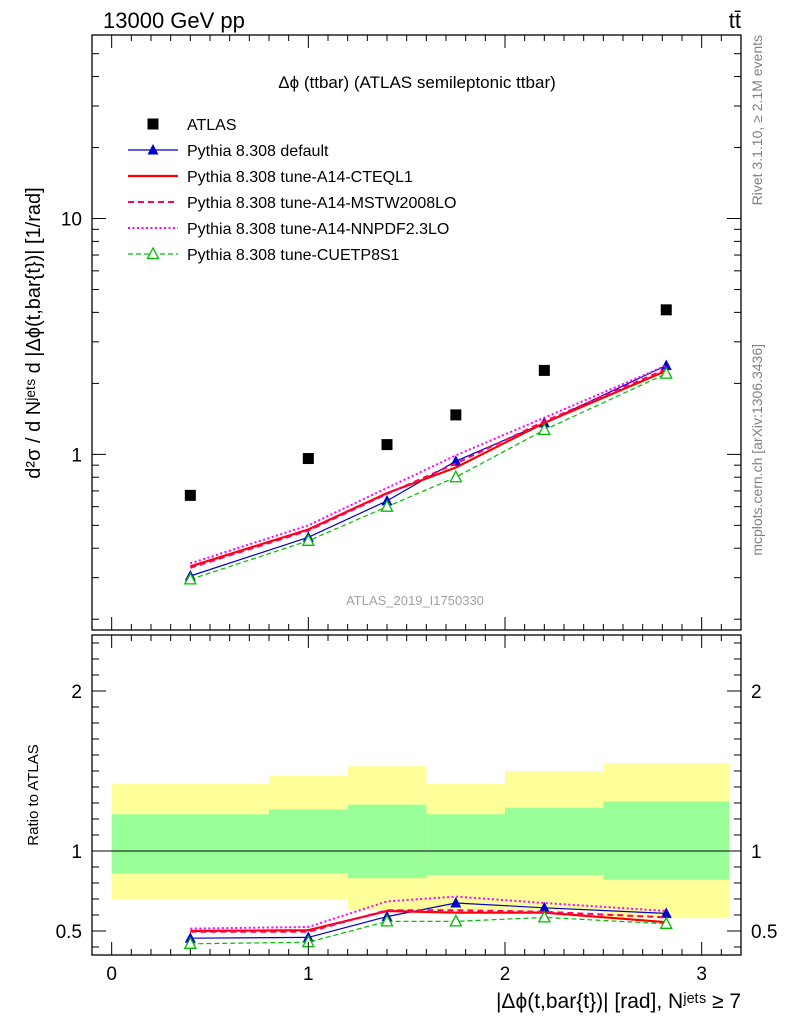 This screenshot has width=786, height=1029. Describe the element at coordinates (153, 124) in the screenshot. I see `legend-marker-atlas` at that location.